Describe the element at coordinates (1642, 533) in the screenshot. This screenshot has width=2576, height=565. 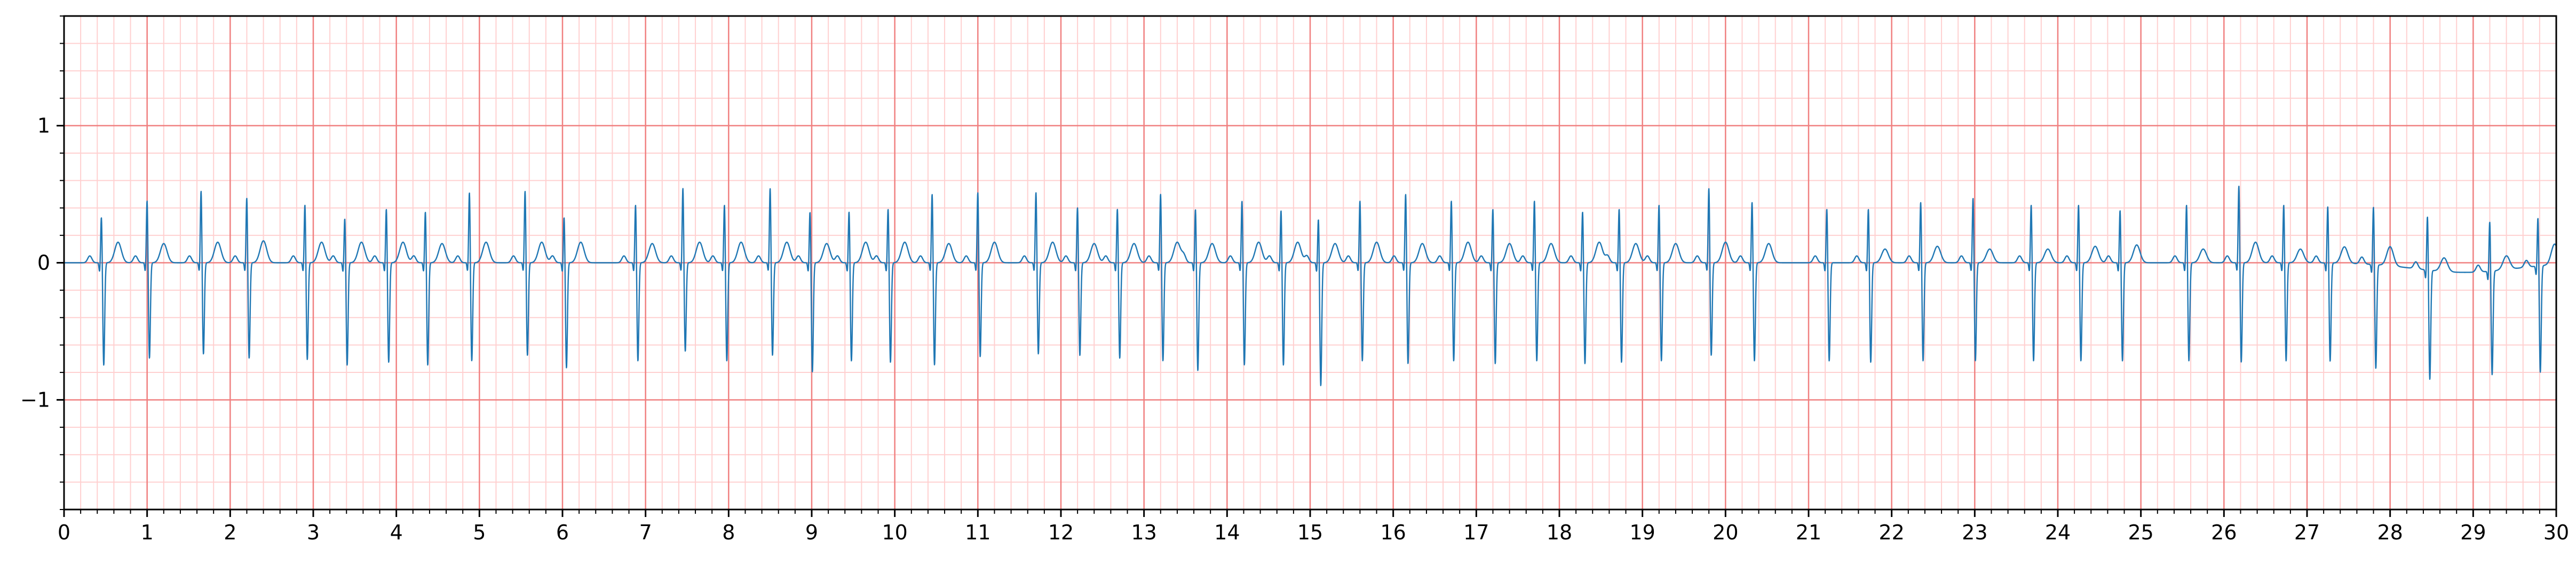
I see `x-tick-label: 19` at that location.